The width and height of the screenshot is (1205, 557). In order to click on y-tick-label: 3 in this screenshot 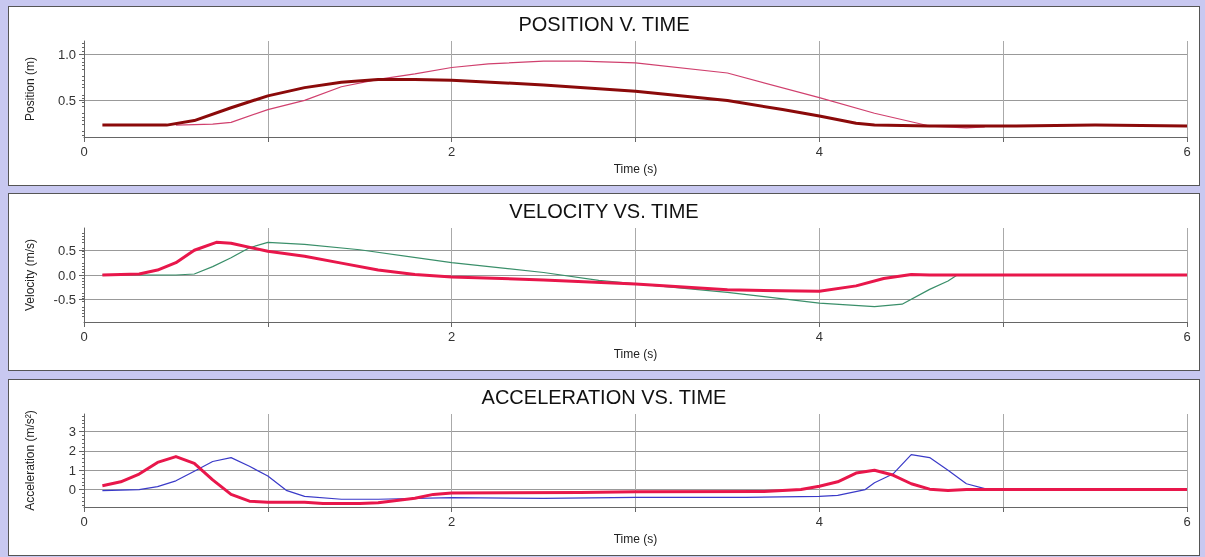, I will do `click(72, 431)`.